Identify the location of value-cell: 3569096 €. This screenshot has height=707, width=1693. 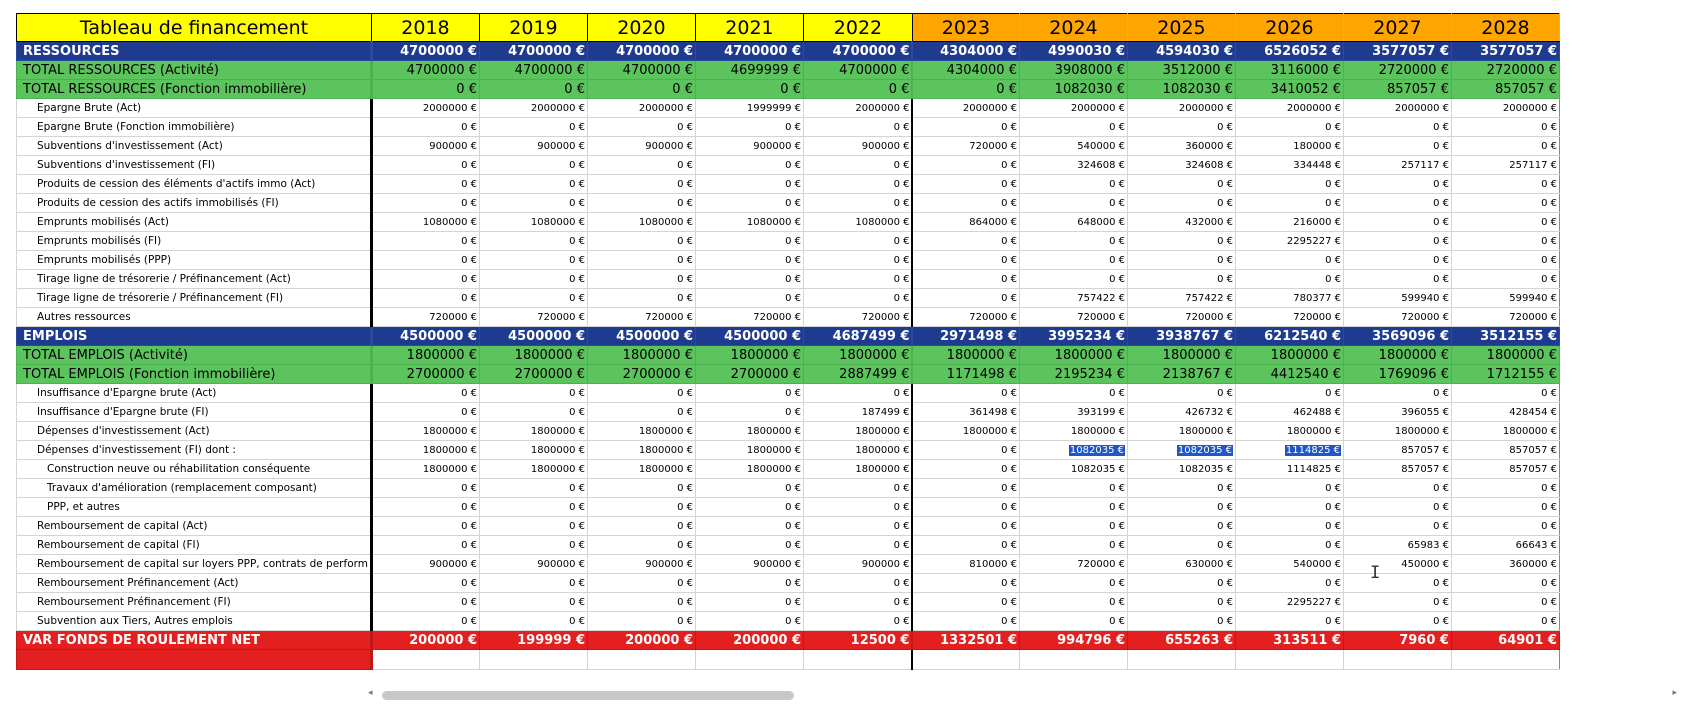
(1397, 336).